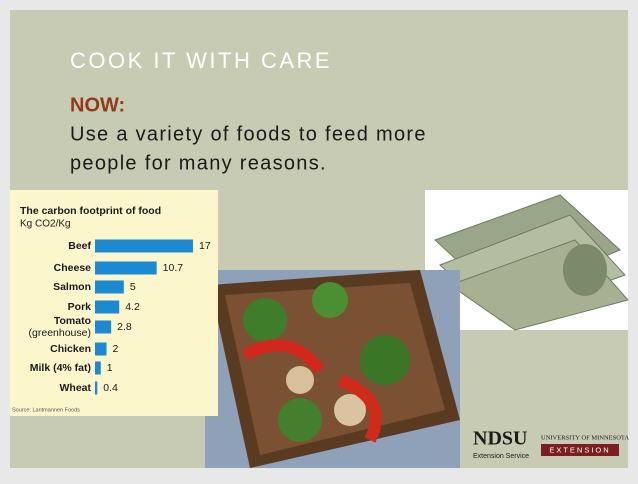 This screenshot has height=484, width=638. What do you see at coordinates (76, 388) in the screenshot?
I see `category-label: Wheat` at bounding box center [76, 388].